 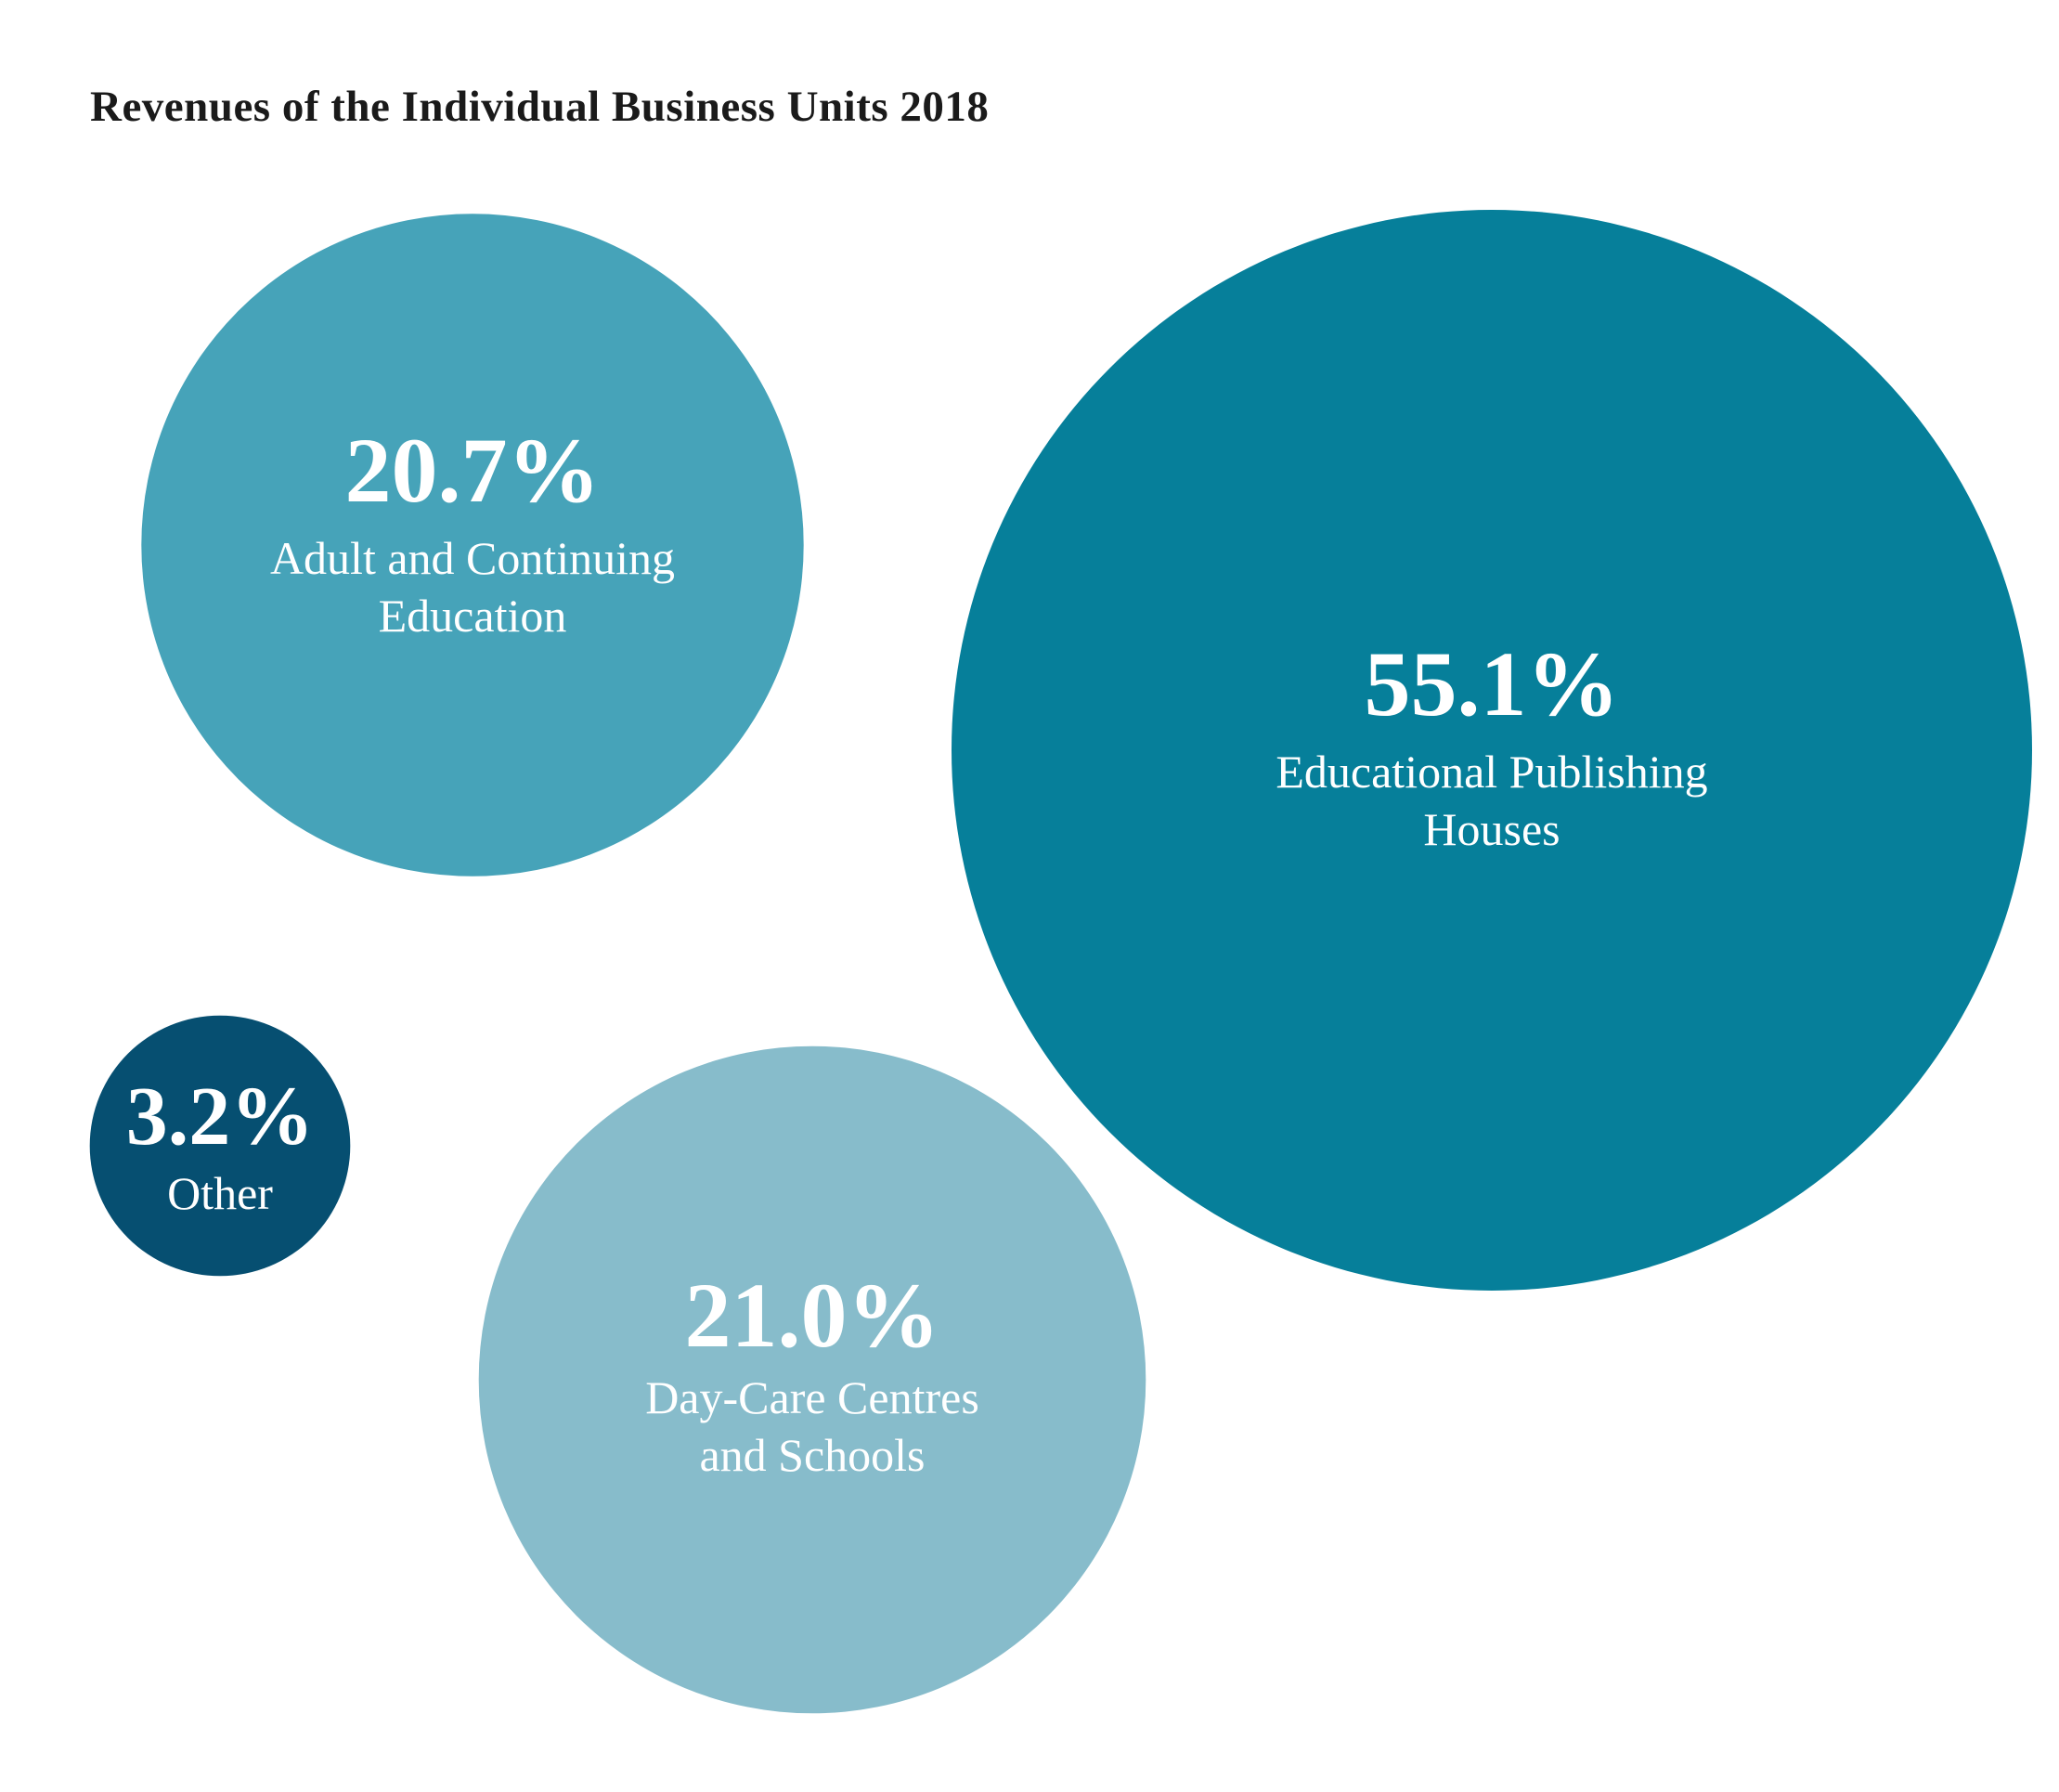 I want to click on bubble-value-label: 21.0%, so click(x=812, y=1315).